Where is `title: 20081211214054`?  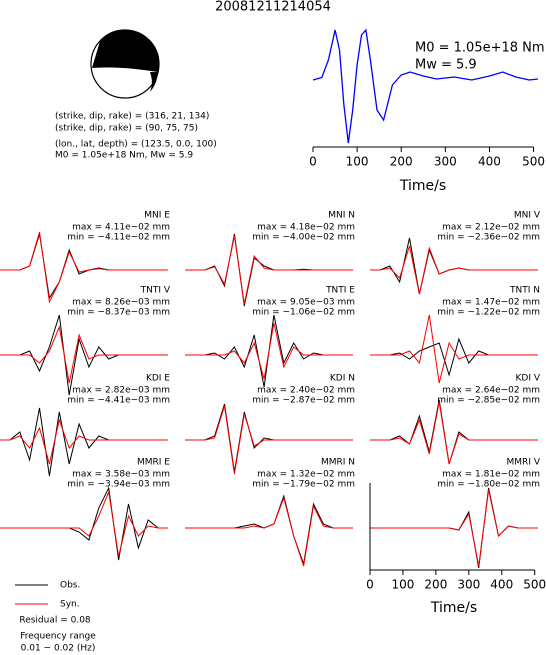
title: 20081211214054 is located at coordinates (273, 7).